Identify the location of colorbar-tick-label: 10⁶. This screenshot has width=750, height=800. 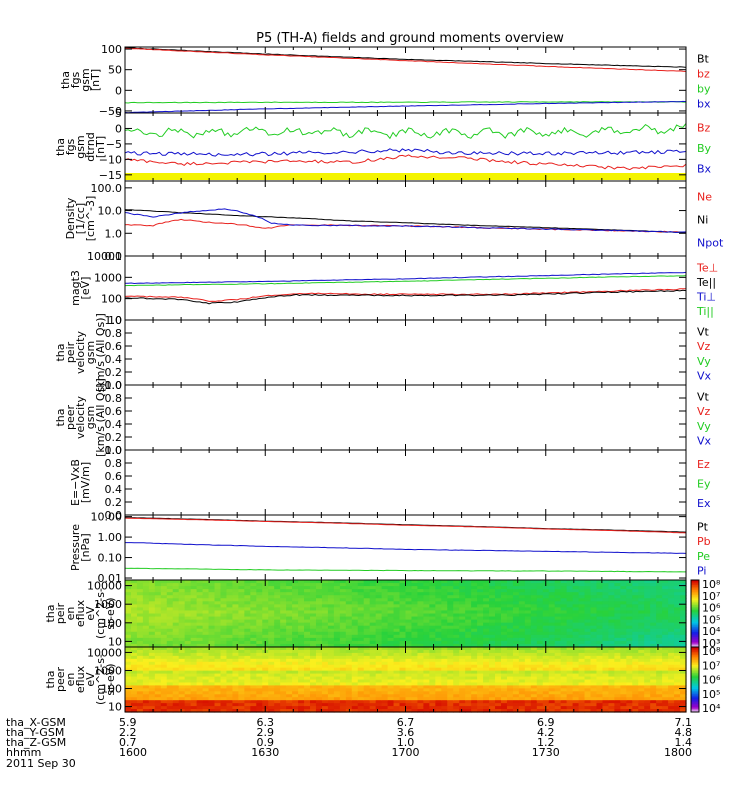
(711, 680).